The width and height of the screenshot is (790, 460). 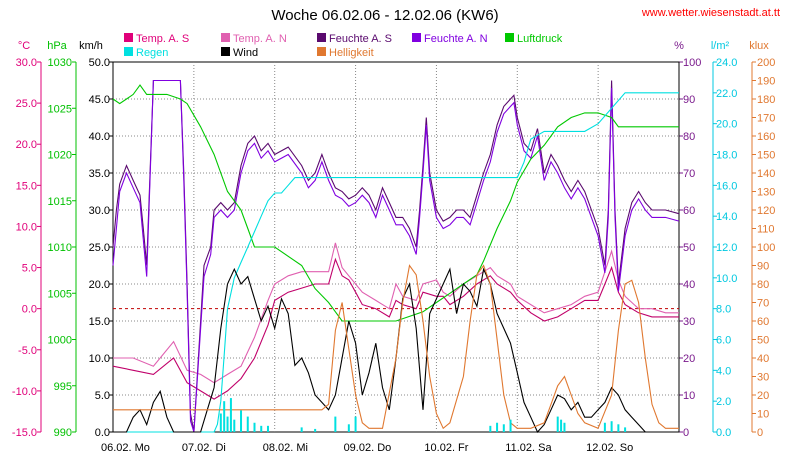 What do you see at coordinates (766, 82) in the screenshot?
I see `light-tick-label: 190` at bounding box center [766, 82].